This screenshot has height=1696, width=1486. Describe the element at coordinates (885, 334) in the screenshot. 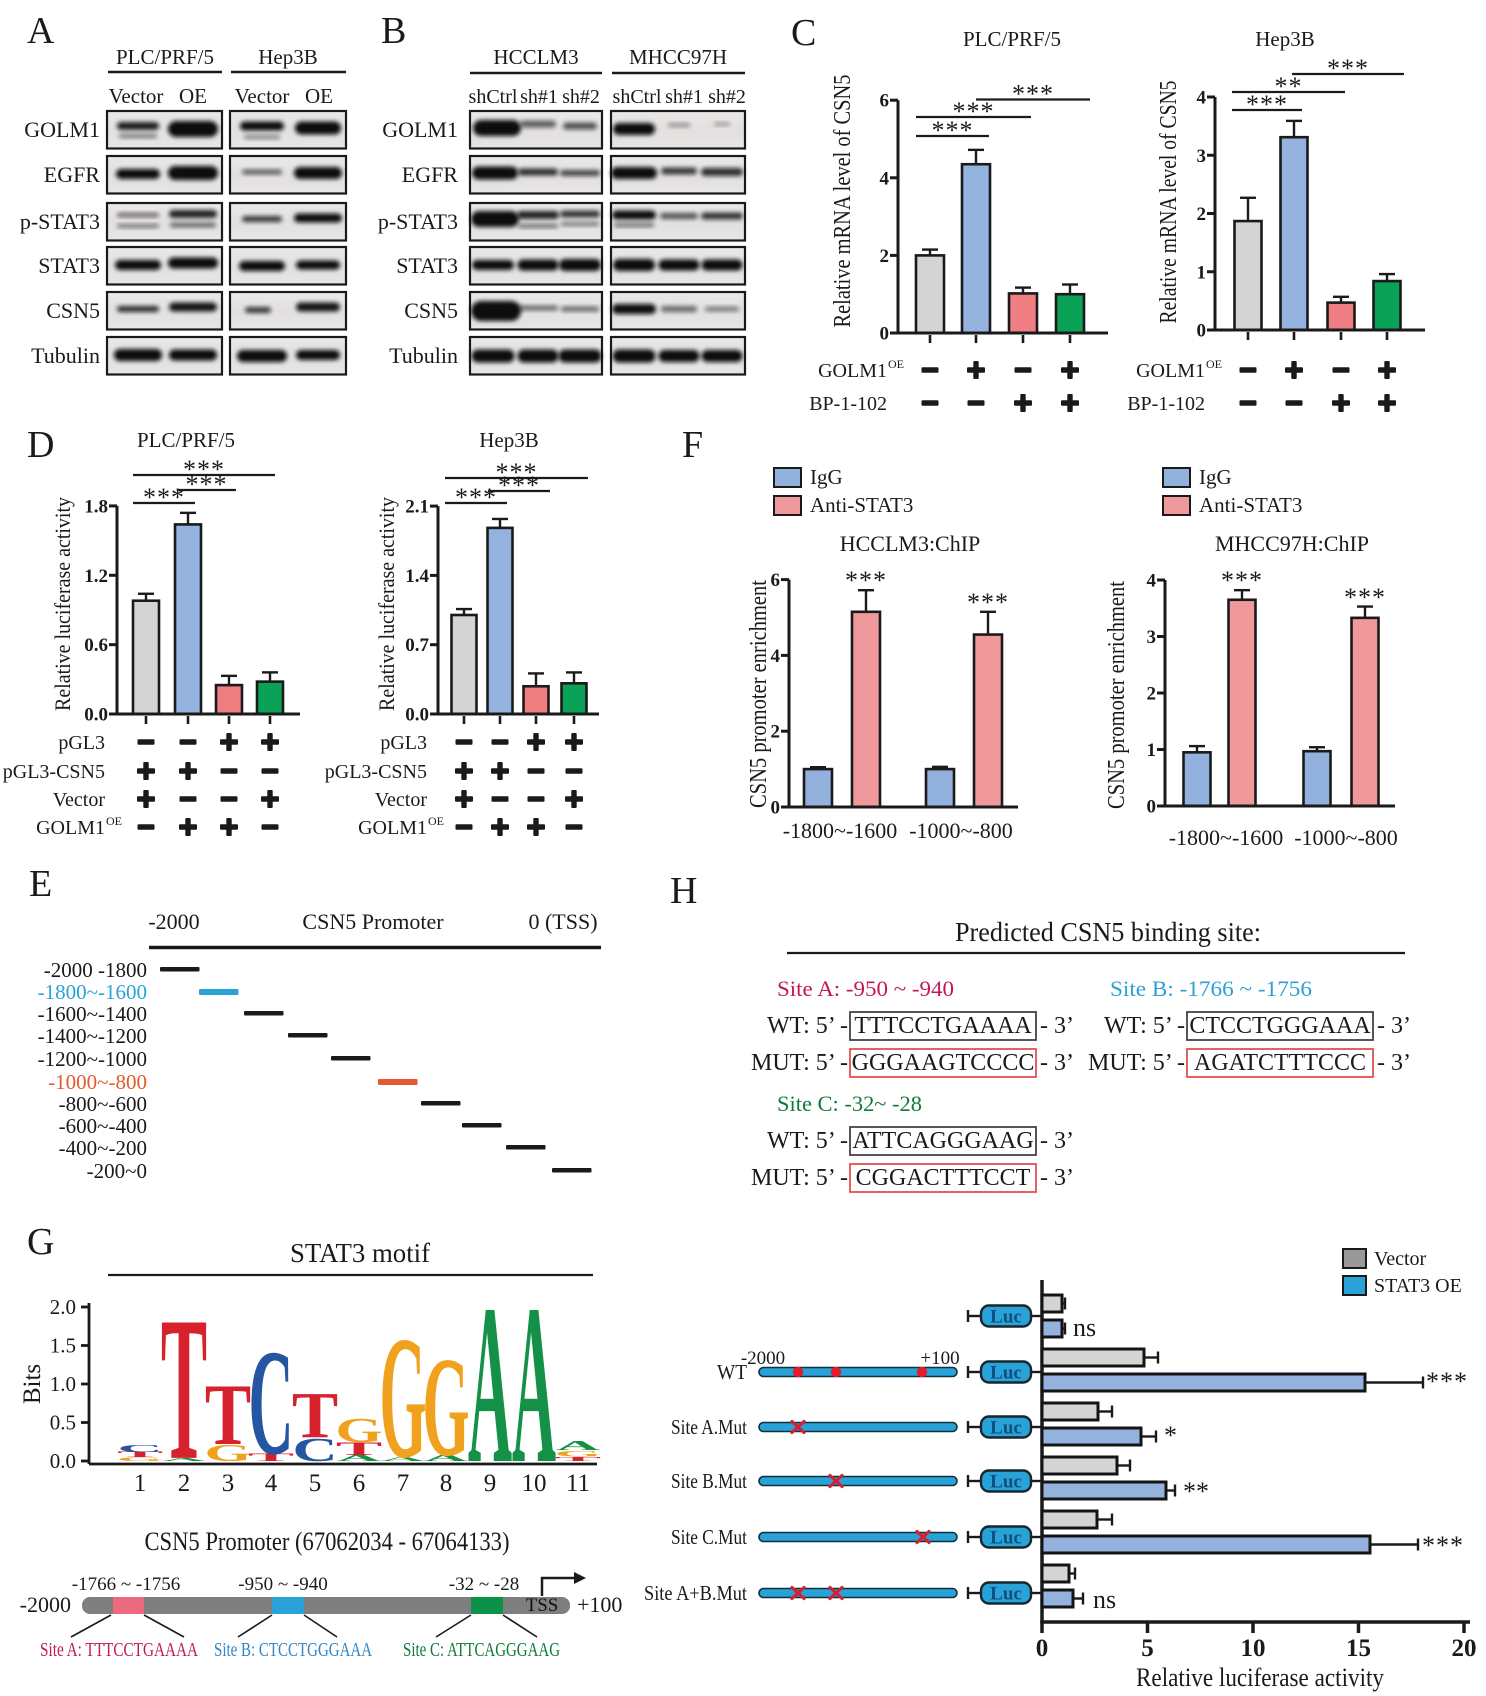

I see `svg-text: 0` at that location.